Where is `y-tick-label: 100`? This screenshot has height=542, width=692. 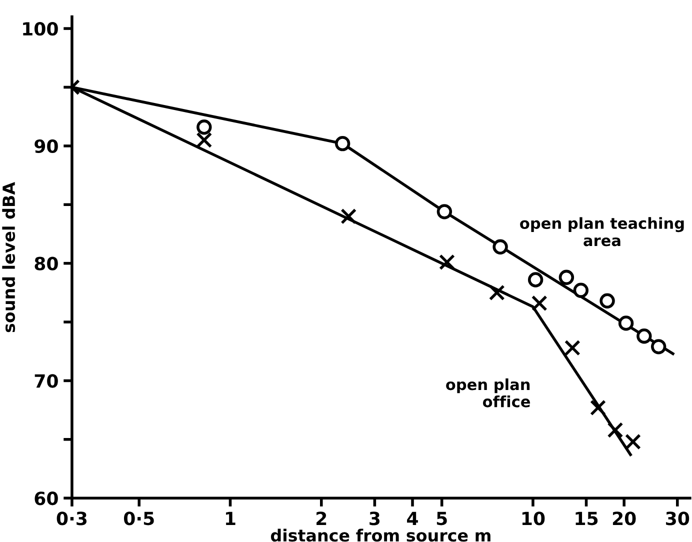 y-tick-label: 100 is located at coordinates (40, 29).